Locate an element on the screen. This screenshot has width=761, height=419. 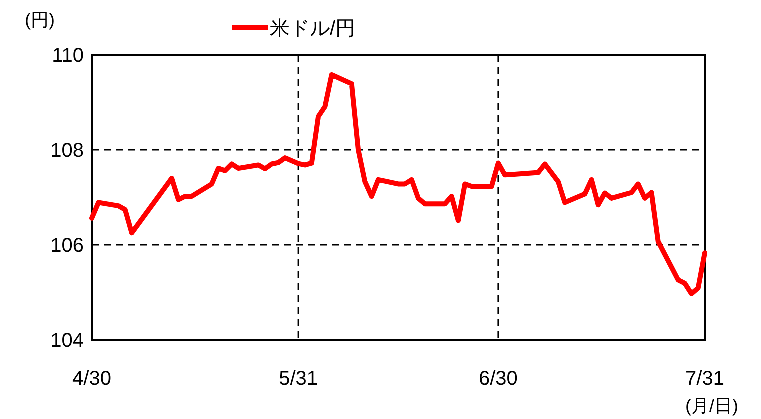
x-axis-title: (月/日) is located at coordinates (712, 406).